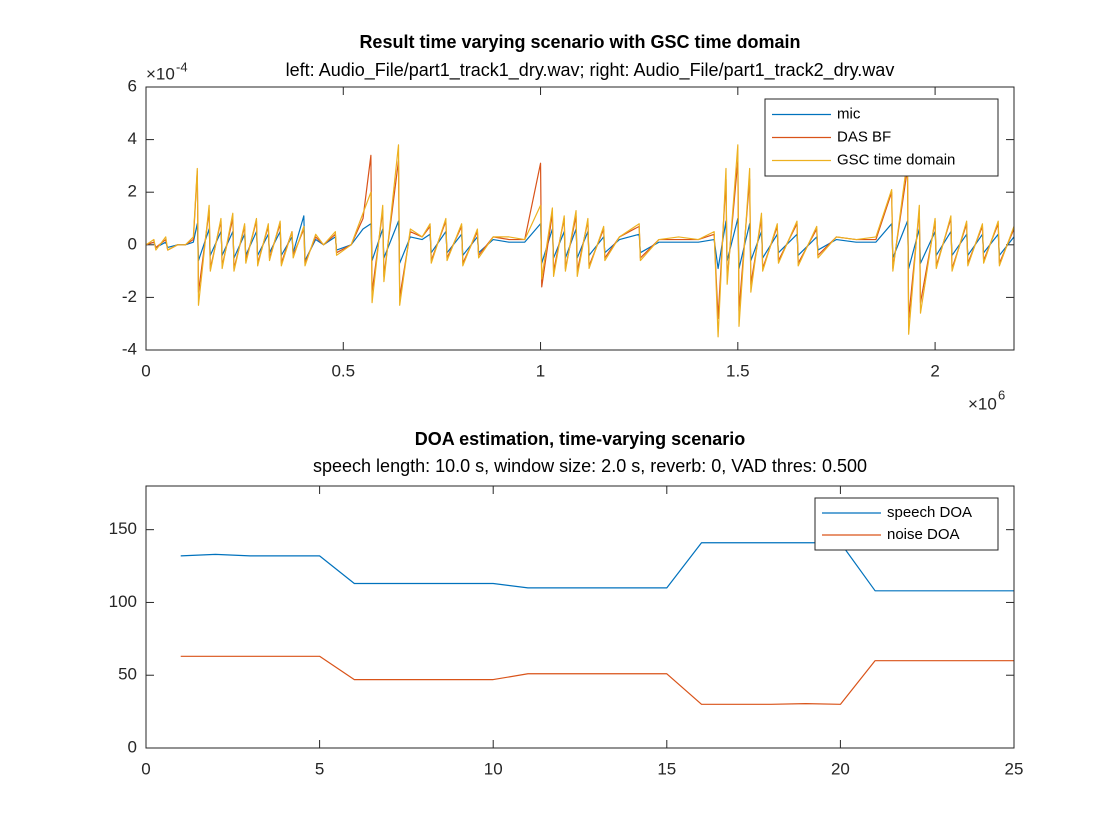  What do you see at coordinates (493, 768) in the screenshot?
I see `x-tick-label: 10` at bounding box center [493, 768].